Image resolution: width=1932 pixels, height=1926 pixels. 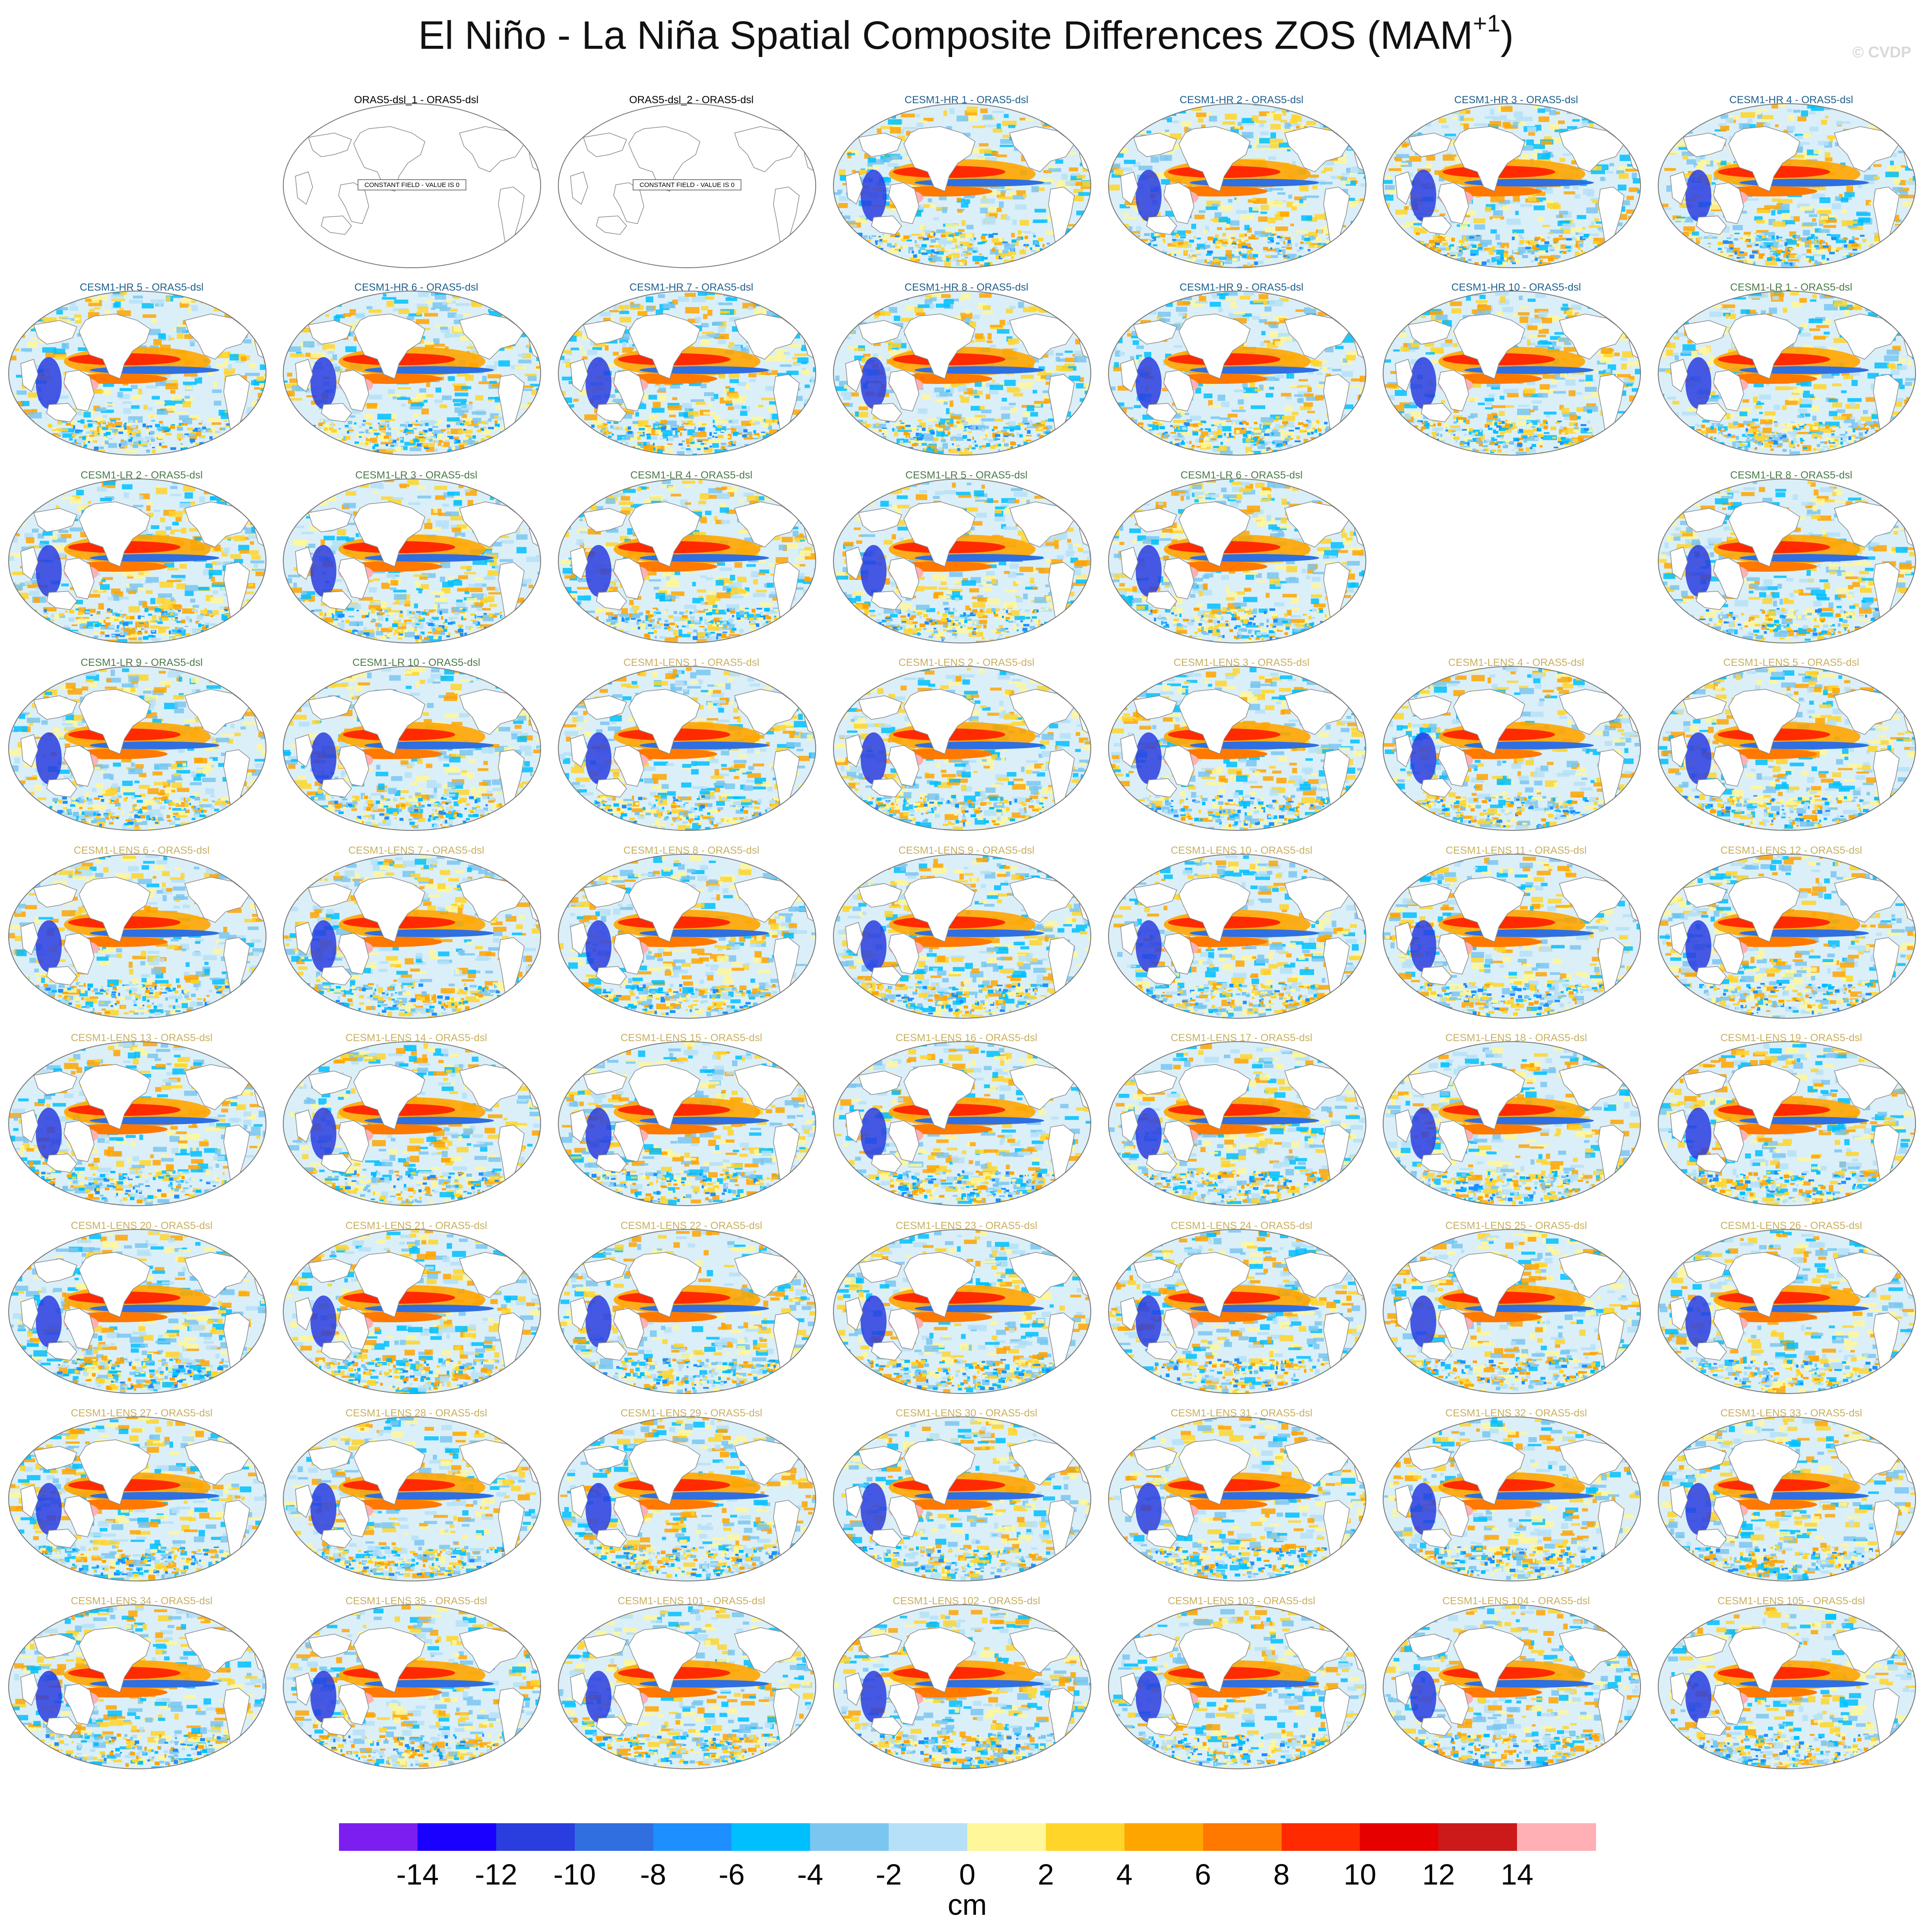 What do you see at coordinates (966, 1498) in the screenshot?
I see `map-panel: CESM1-LENS 30 - ORAS5-dsl` at bounding box center [966, 1498].